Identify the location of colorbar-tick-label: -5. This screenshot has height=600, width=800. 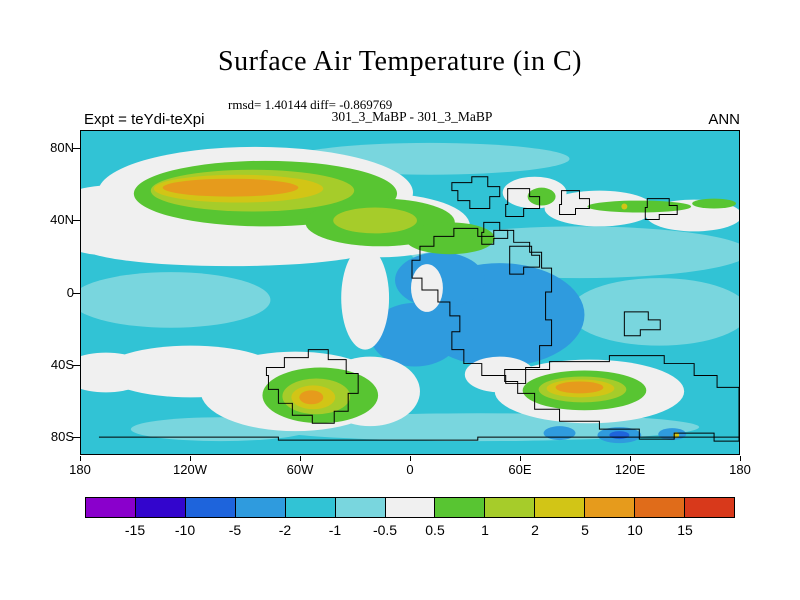
(235, 530).